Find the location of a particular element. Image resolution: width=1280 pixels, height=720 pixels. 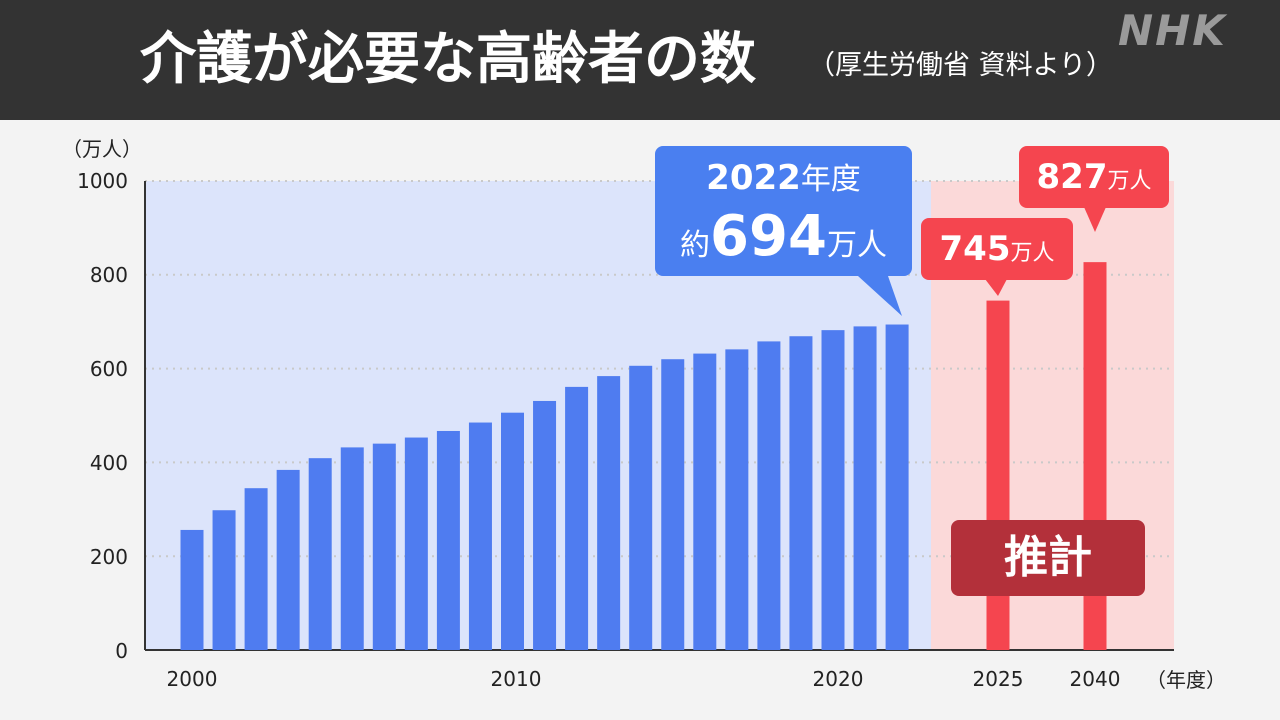

callout-year-suffix: 年度 is located at coordinates (830, 179).